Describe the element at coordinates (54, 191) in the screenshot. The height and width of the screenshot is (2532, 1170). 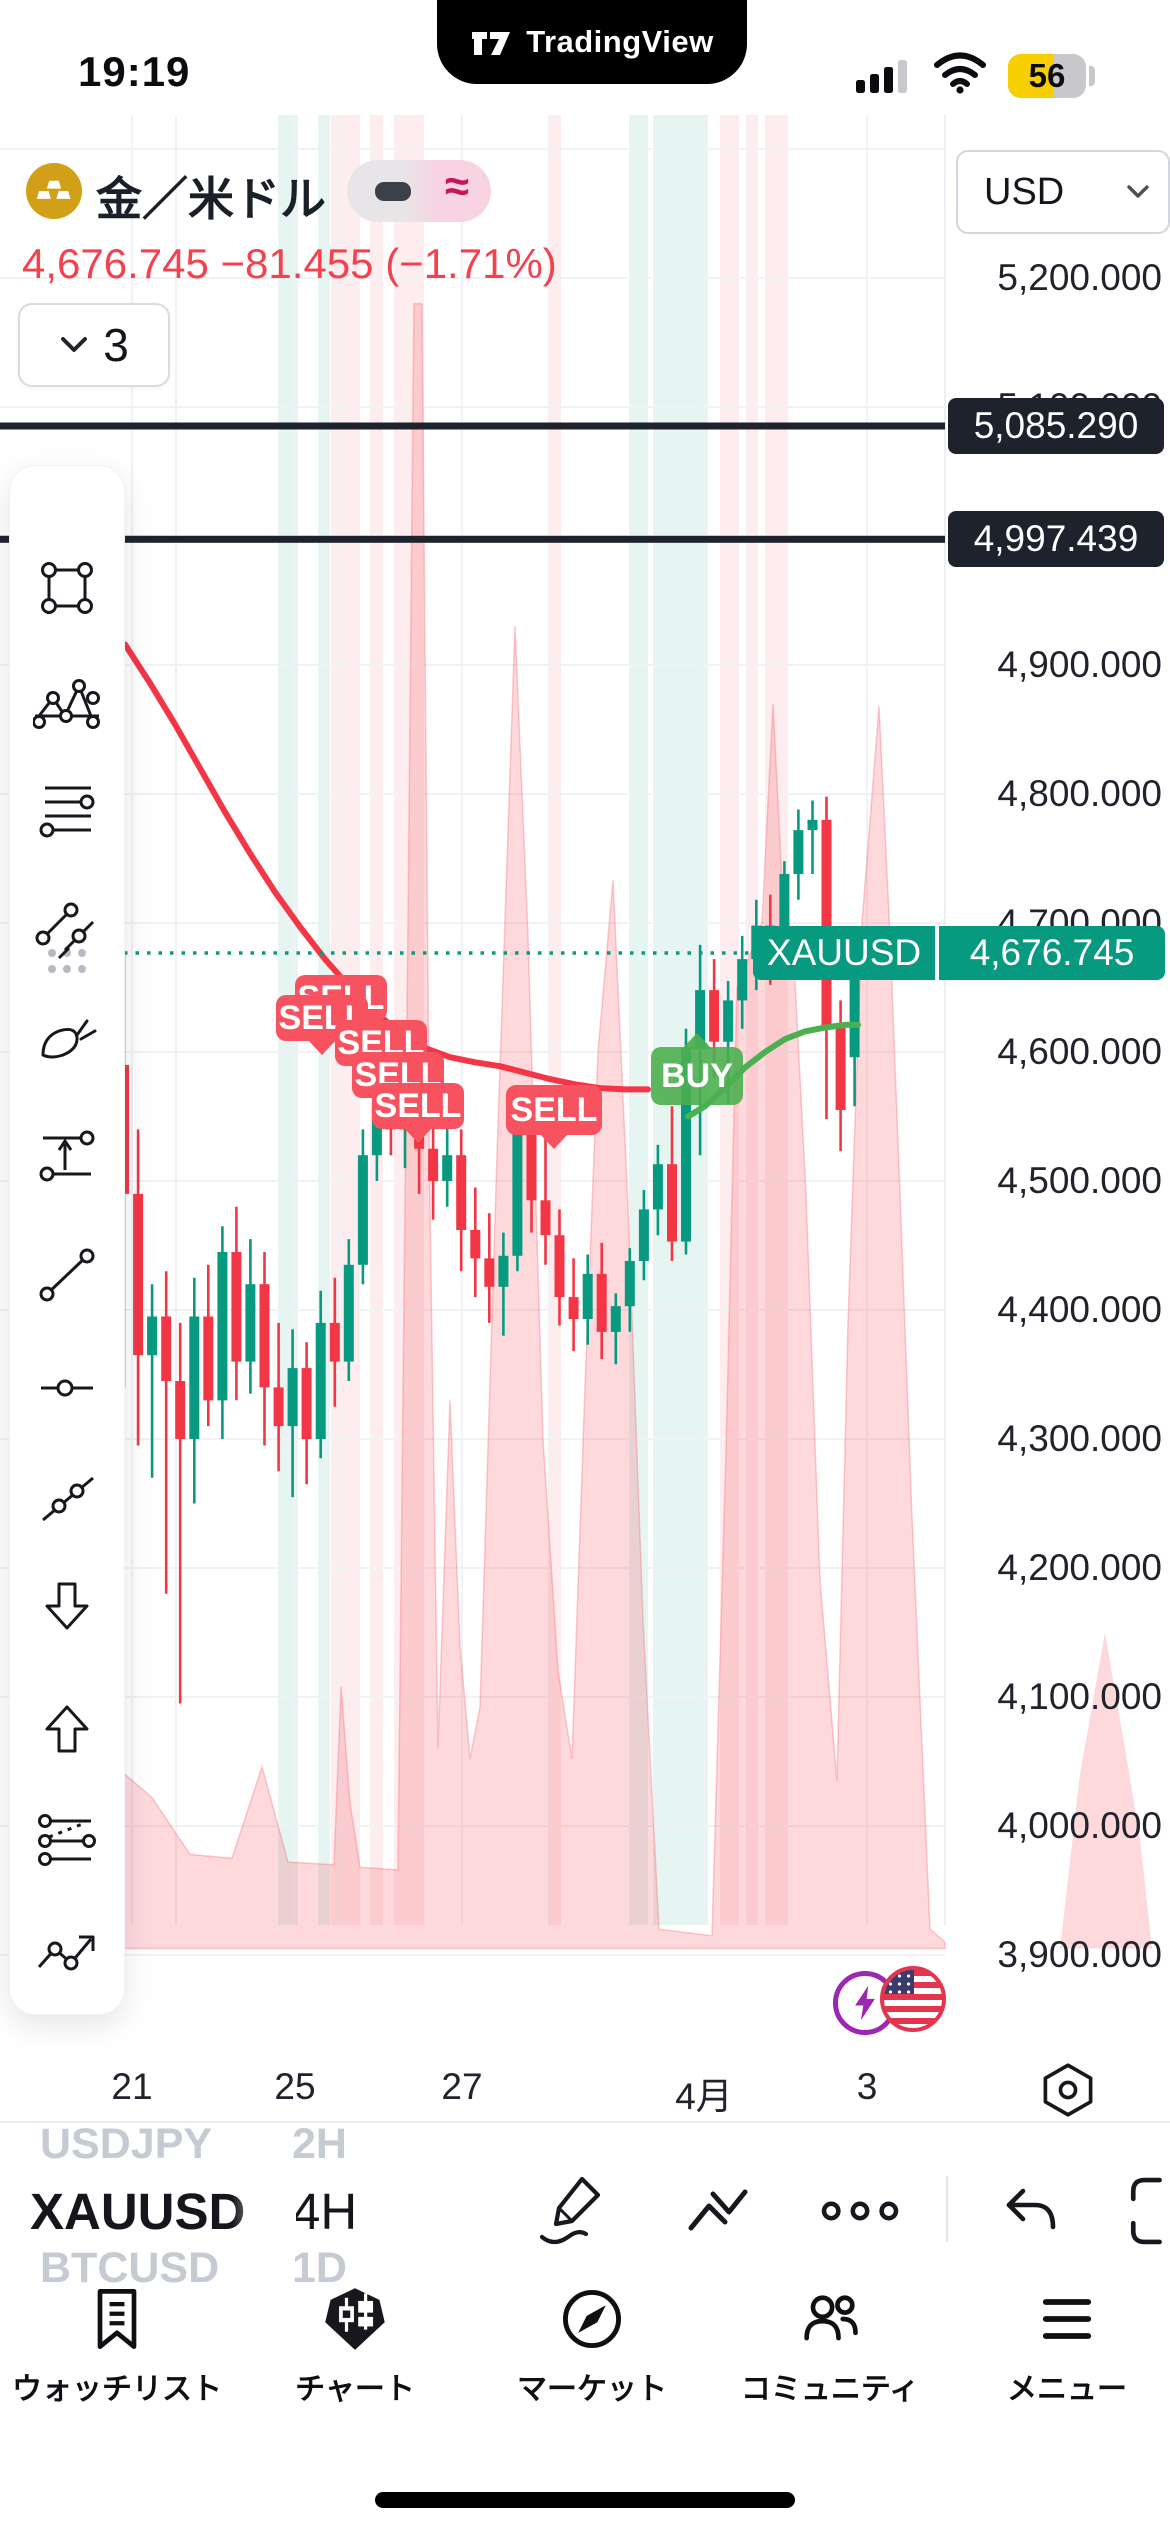
I see `gold-symbol-icon` at that location.